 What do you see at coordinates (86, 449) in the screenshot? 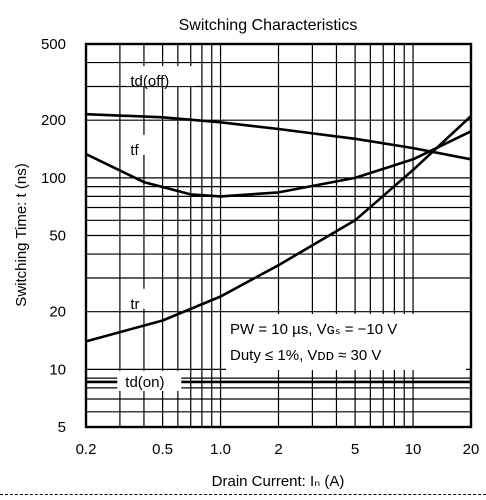
I see `x-tick-label: 0.2` at bounding box center [86, 449].